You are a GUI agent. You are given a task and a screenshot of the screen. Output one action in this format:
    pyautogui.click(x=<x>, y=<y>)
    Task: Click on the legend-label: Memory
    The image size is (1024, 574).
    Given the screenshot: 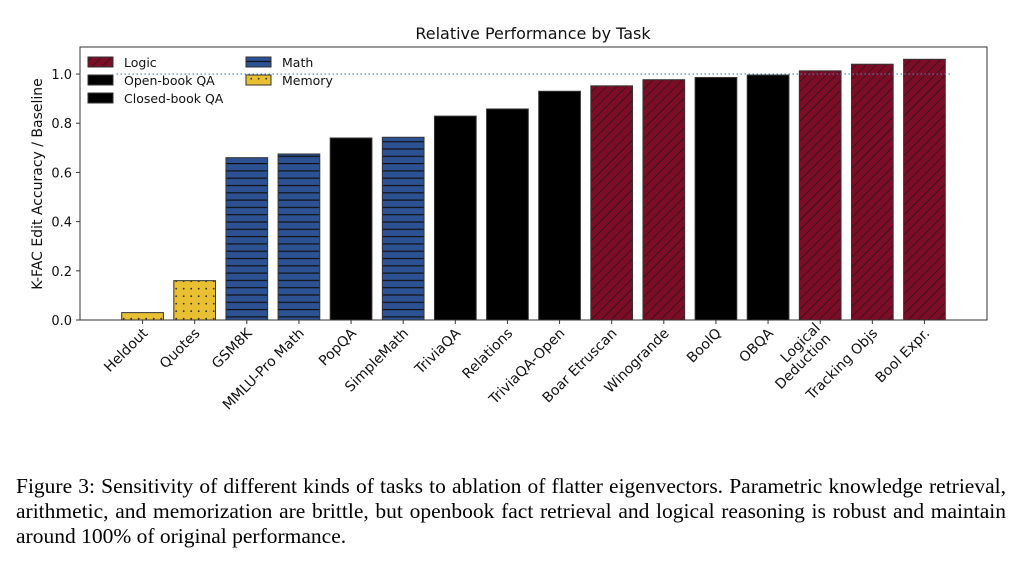 What is the action you would take?
    pyautogui.click(x=307, y=80)
    